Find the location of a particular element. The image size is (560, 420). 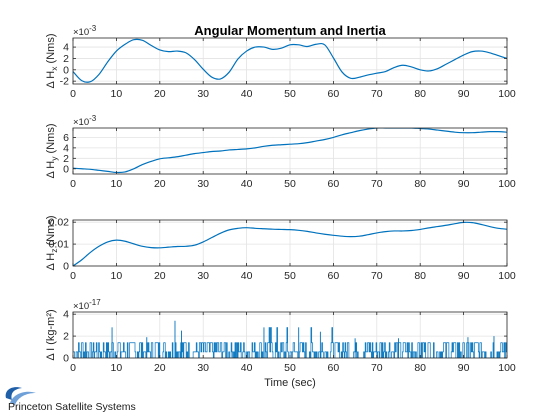

y-axis-label: Δ I (kg-m²) is located at coordinates (51, 334).